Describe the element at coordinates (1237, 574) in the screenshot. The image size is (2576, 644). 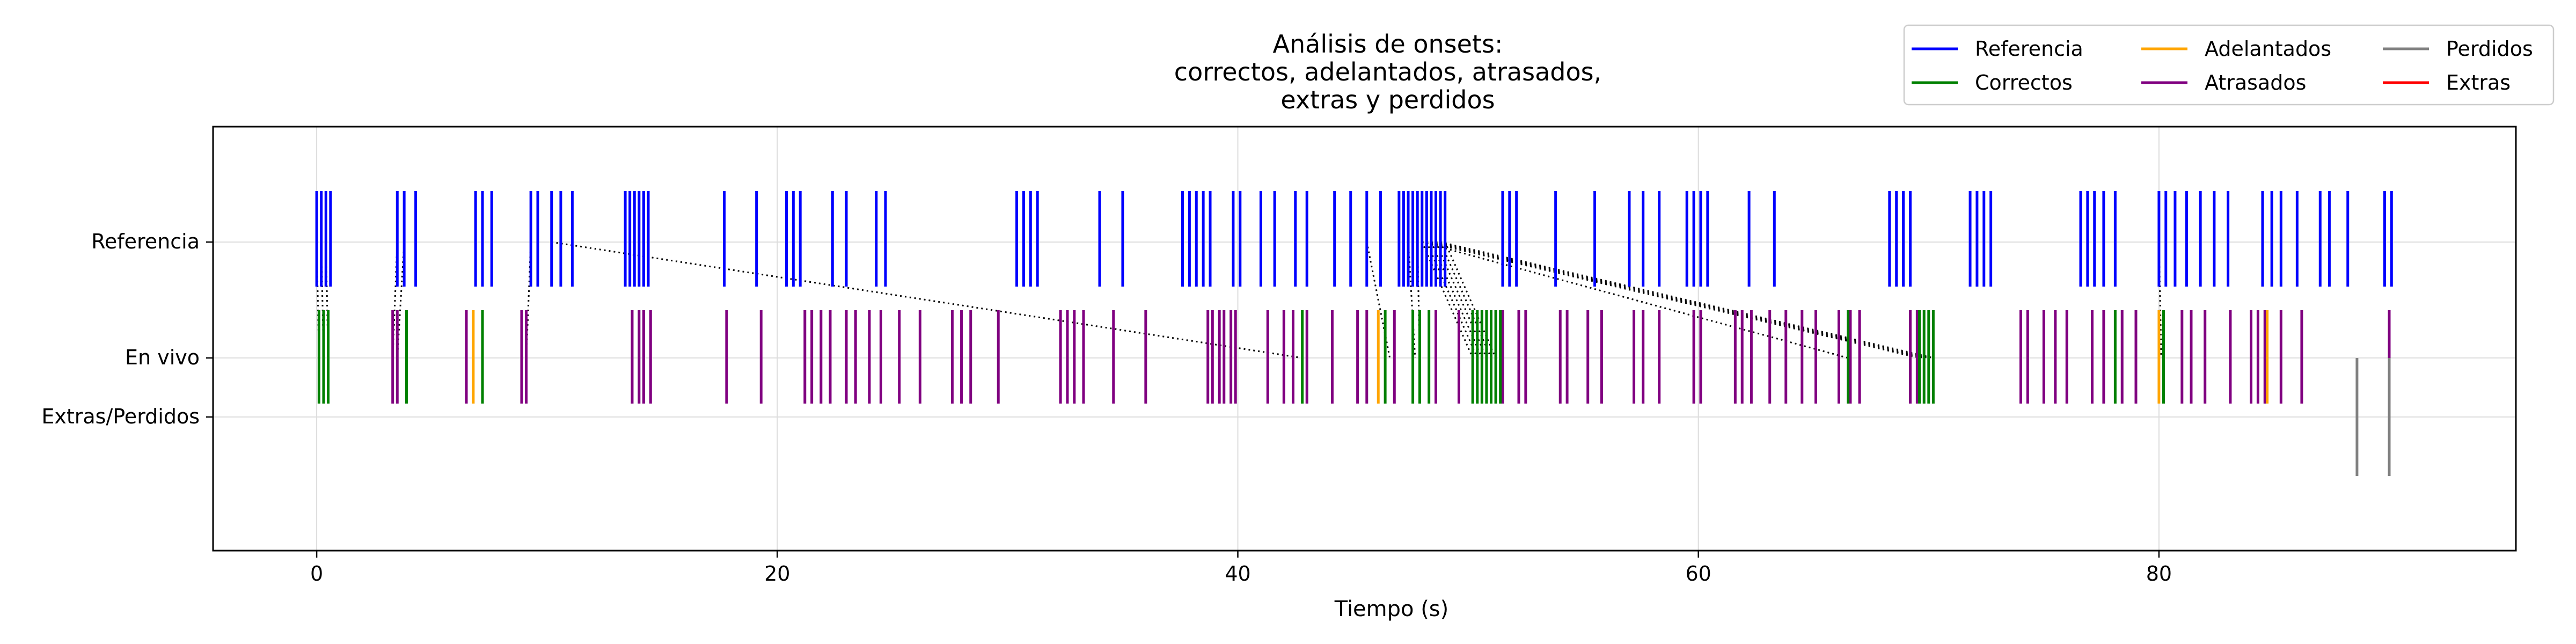
I see `x-tick-label: 40` at that location.